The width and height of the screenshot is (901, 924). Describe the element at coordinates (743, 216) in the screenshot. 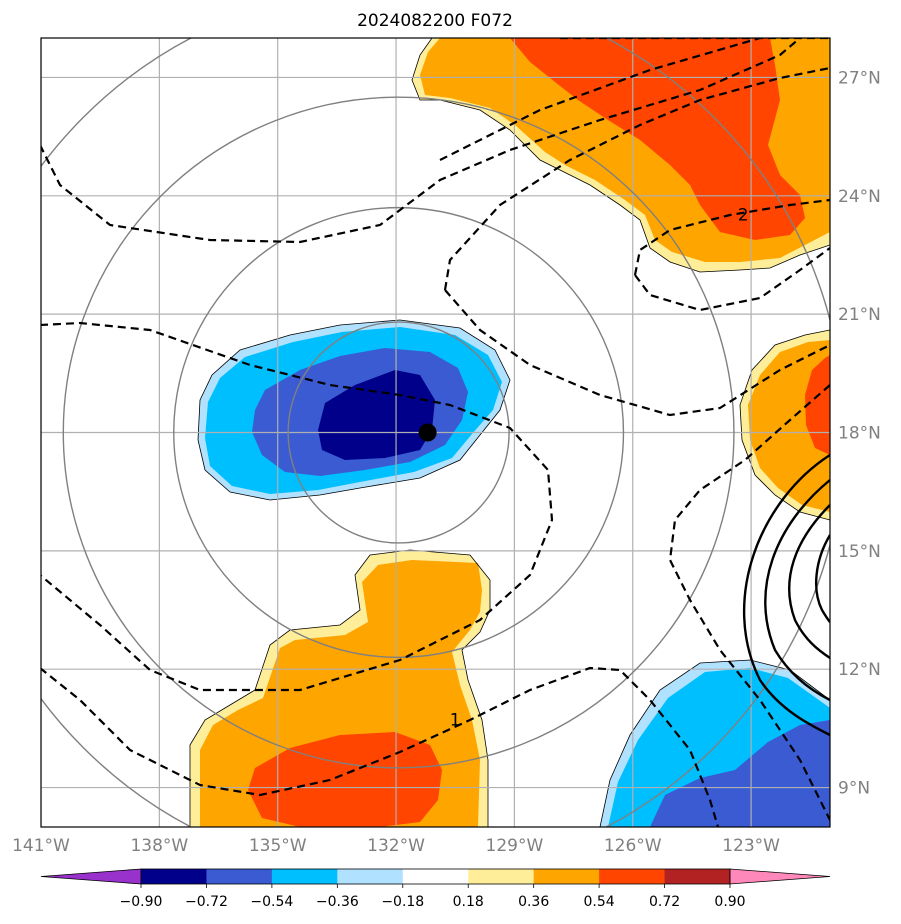

I see `contour-label-0: 2` at that location.